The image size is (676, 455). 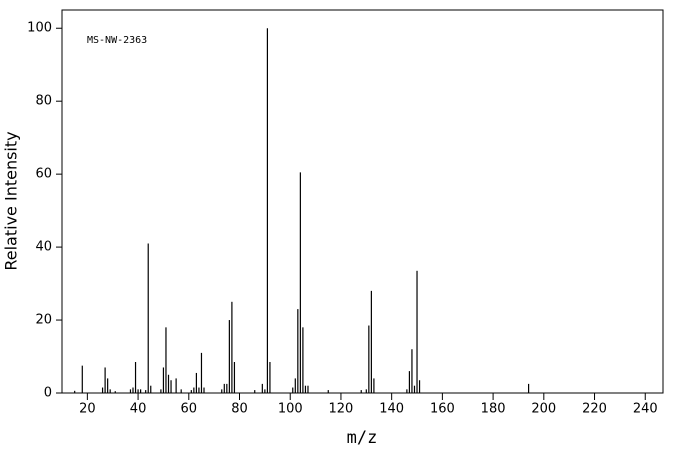 What do you see at coordinates (594, 409) in the screenshot?
I see `x-tick-label: 220` at bounding box center [594, 409].